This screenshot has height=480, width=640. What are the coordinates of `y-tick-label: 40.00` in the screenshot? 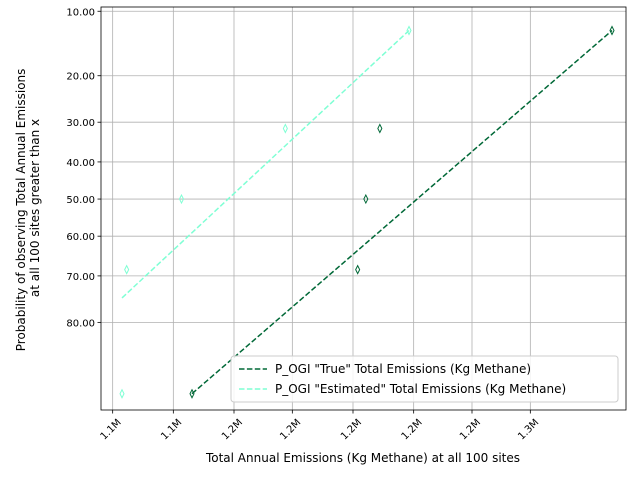 It's located at (80, 163).